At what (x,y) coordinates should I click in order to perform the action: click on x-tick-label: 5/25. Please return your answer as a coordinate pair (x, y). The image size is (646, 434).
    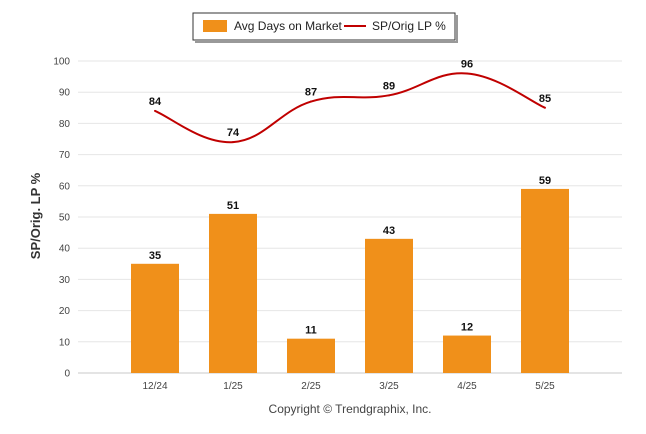
    Looking at the image, I should click on (545, 386).